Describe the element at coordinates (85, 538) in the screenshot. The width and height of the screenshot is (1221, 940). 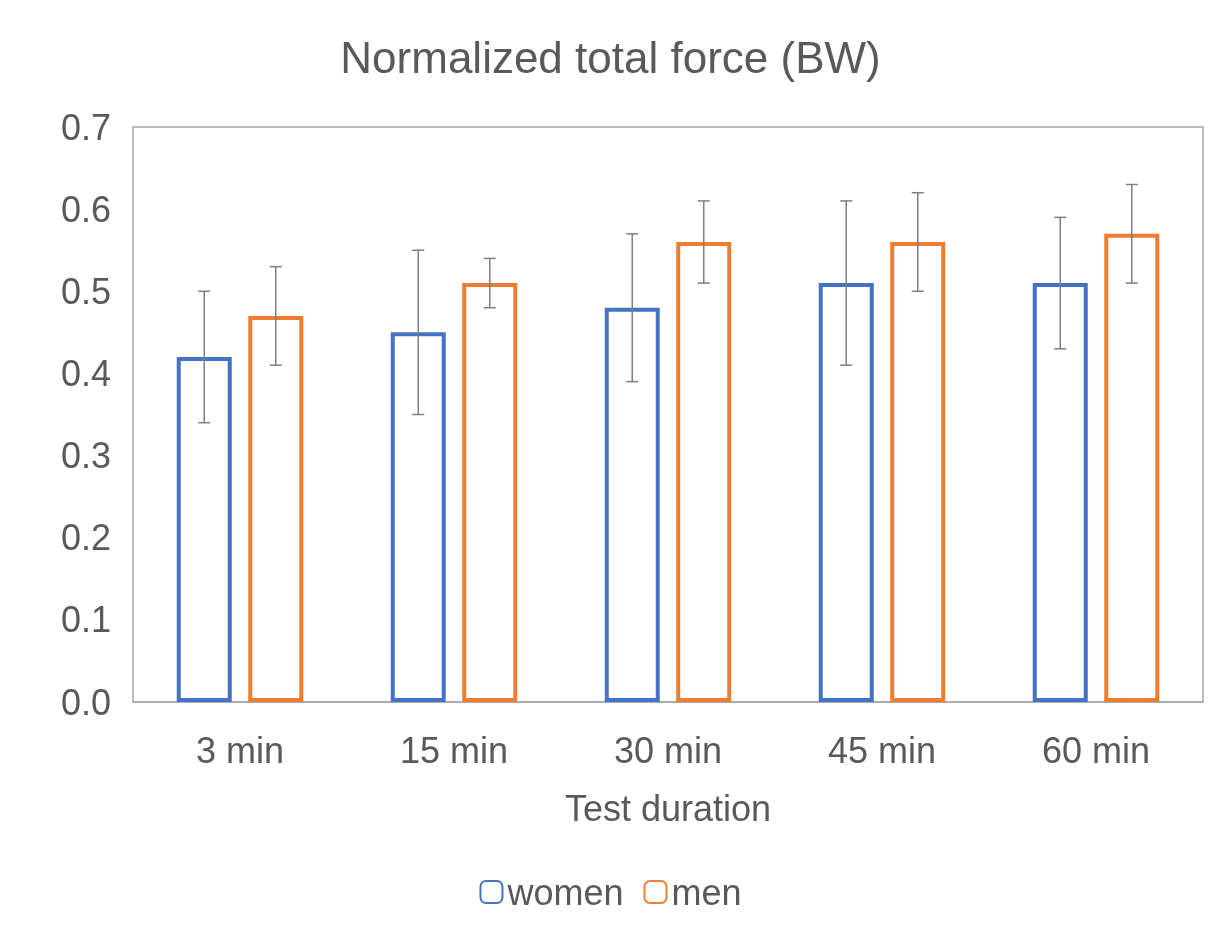
I see `y-tick-label: 0.2` at that location.